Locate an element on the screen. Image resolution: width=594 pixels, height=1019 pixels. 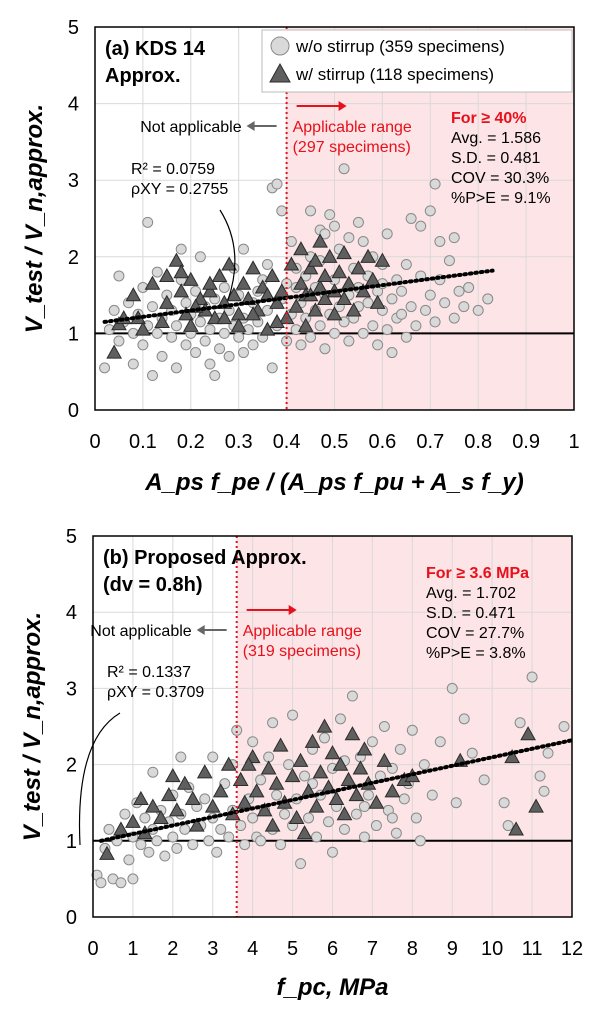
x-tick-label: 1 is located at coordinates (573, 442).